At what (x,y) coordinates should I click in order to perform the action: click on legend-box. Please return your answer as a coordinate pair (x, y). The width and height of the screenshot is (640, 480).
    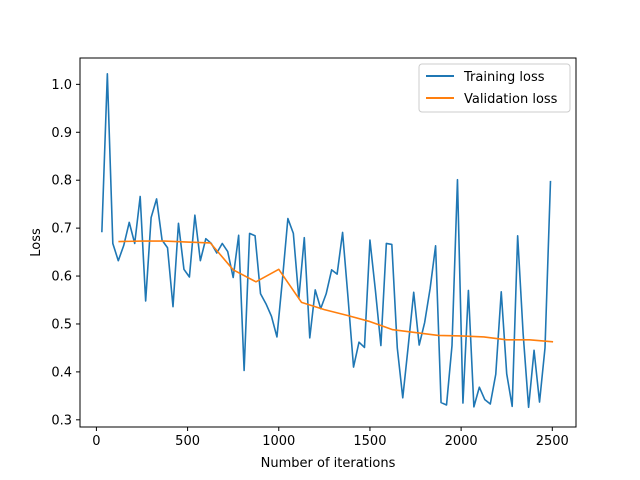
    Looking at the image, I should click on (494, 88).